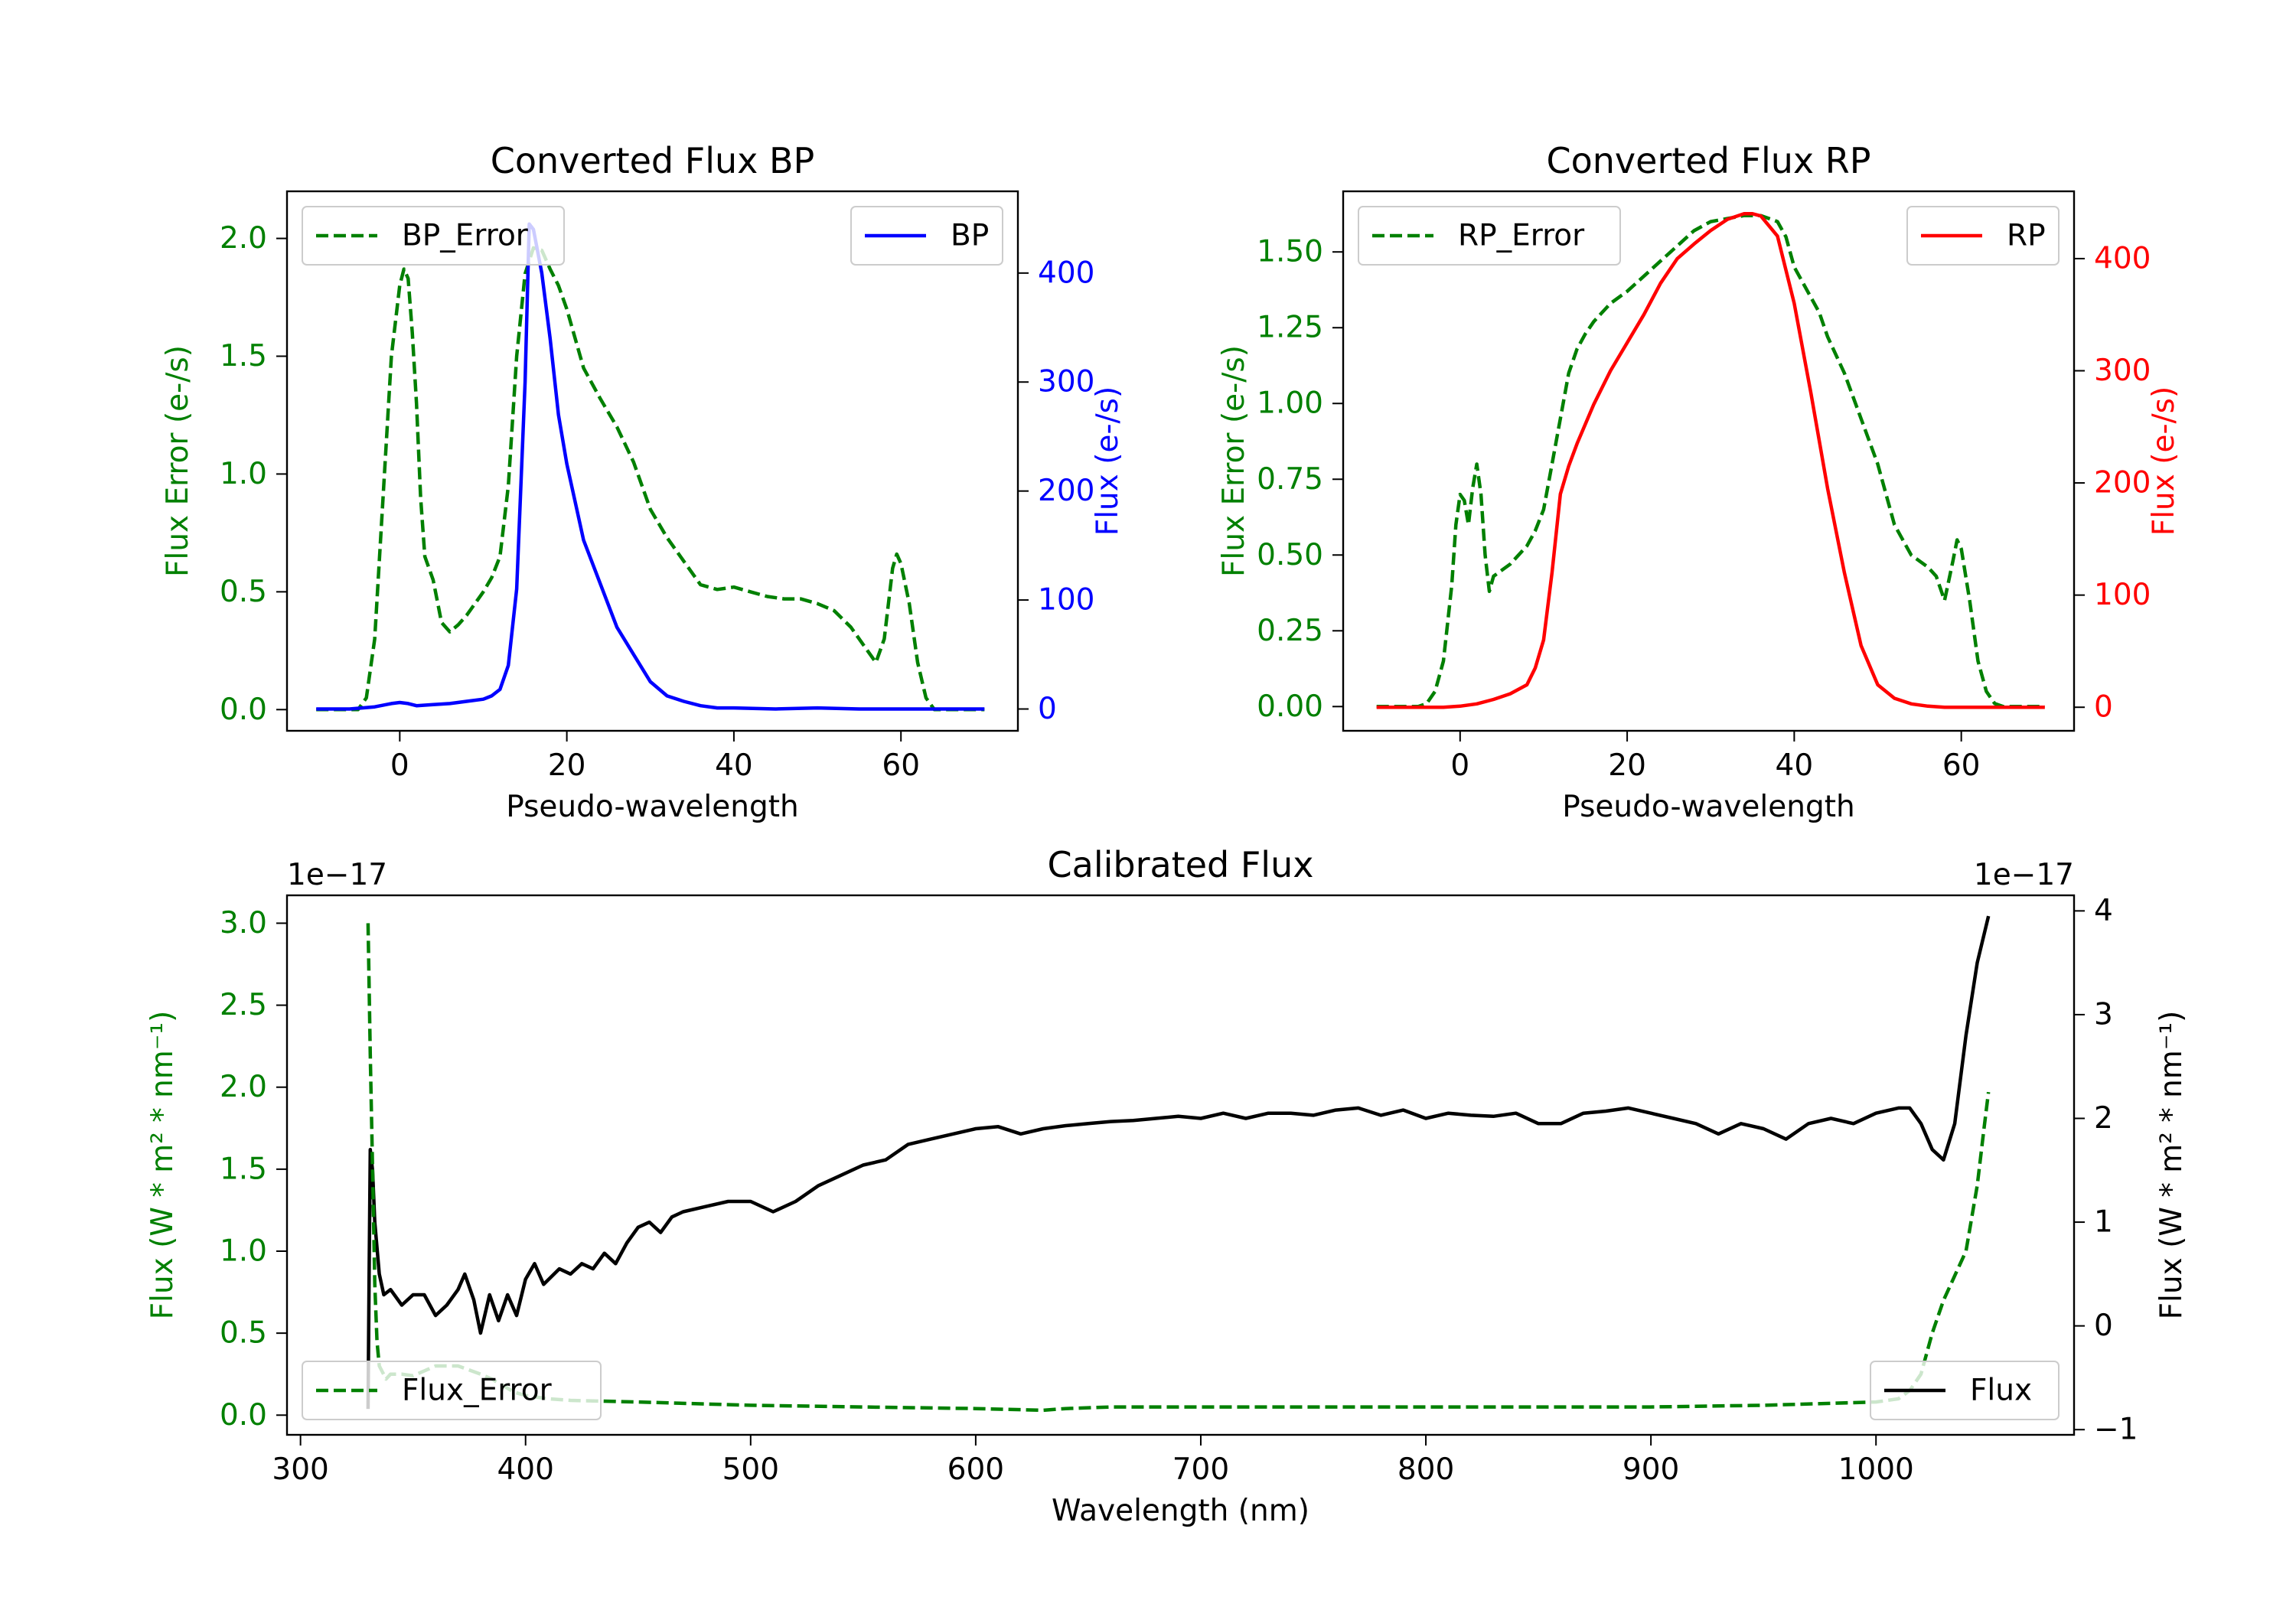  What do you see at coordinates (1425, 1470) in the screenshot?
I see `x-tick-label: 800` at bounding box center [1425, 1470].